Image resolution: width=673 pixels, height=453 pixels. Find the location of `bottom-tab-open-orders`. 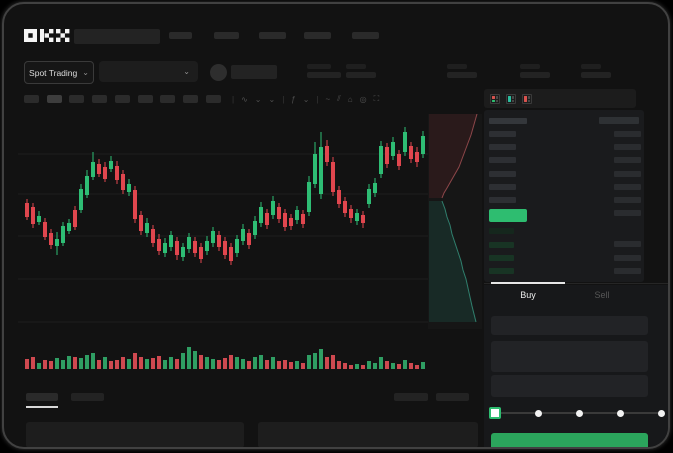

bottom-tab-open-orders is located at coordinates (42, 397).